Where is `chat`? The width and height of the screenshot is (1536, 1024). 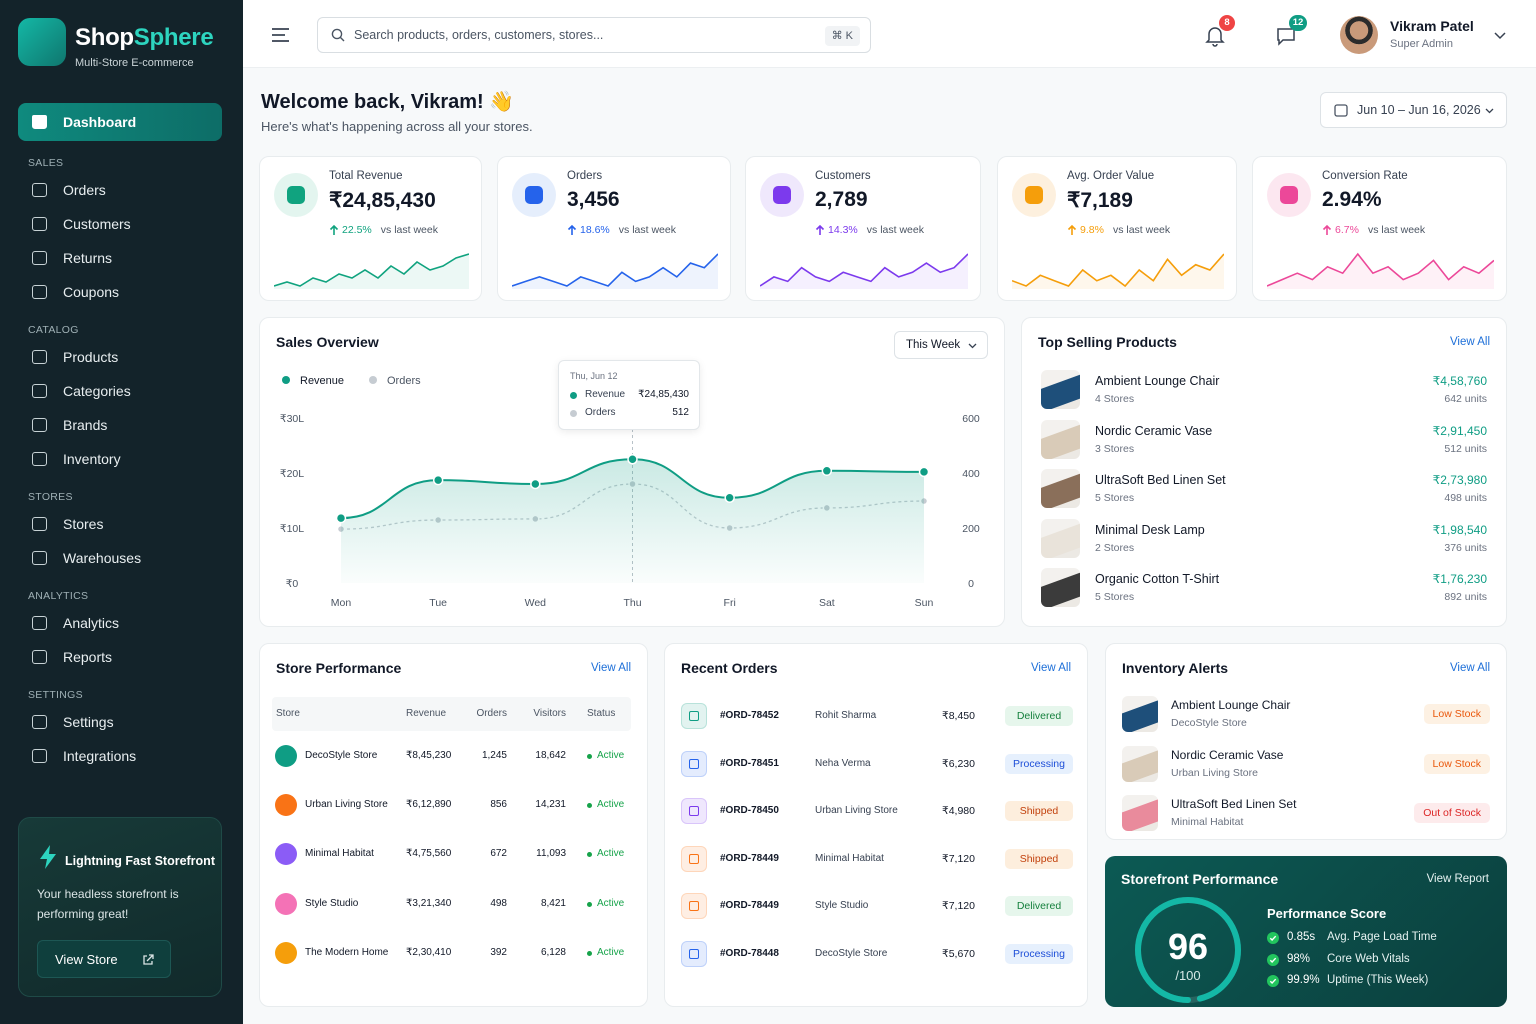 chat is located at coordinates (1286, 37).